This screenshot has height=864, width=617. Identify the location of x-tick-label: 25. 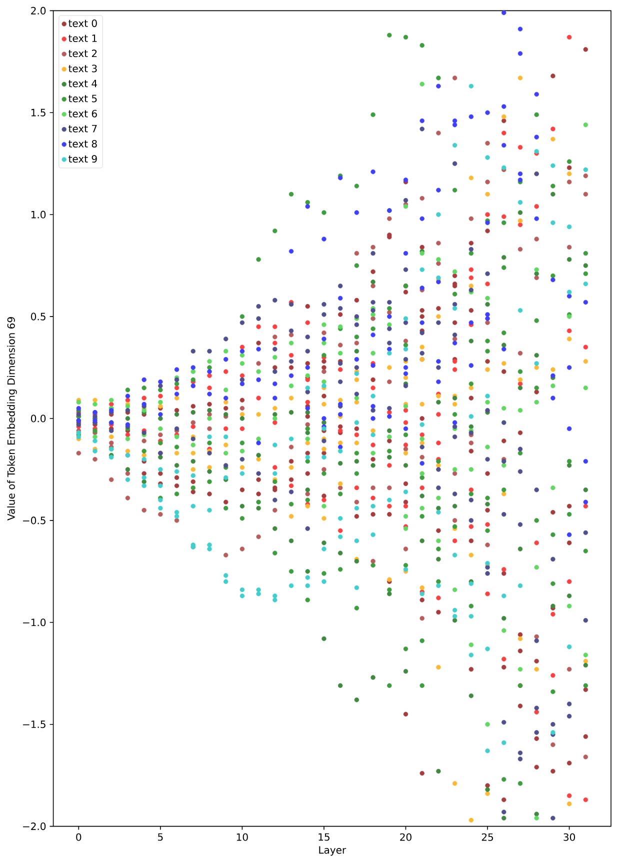
(488, 837).